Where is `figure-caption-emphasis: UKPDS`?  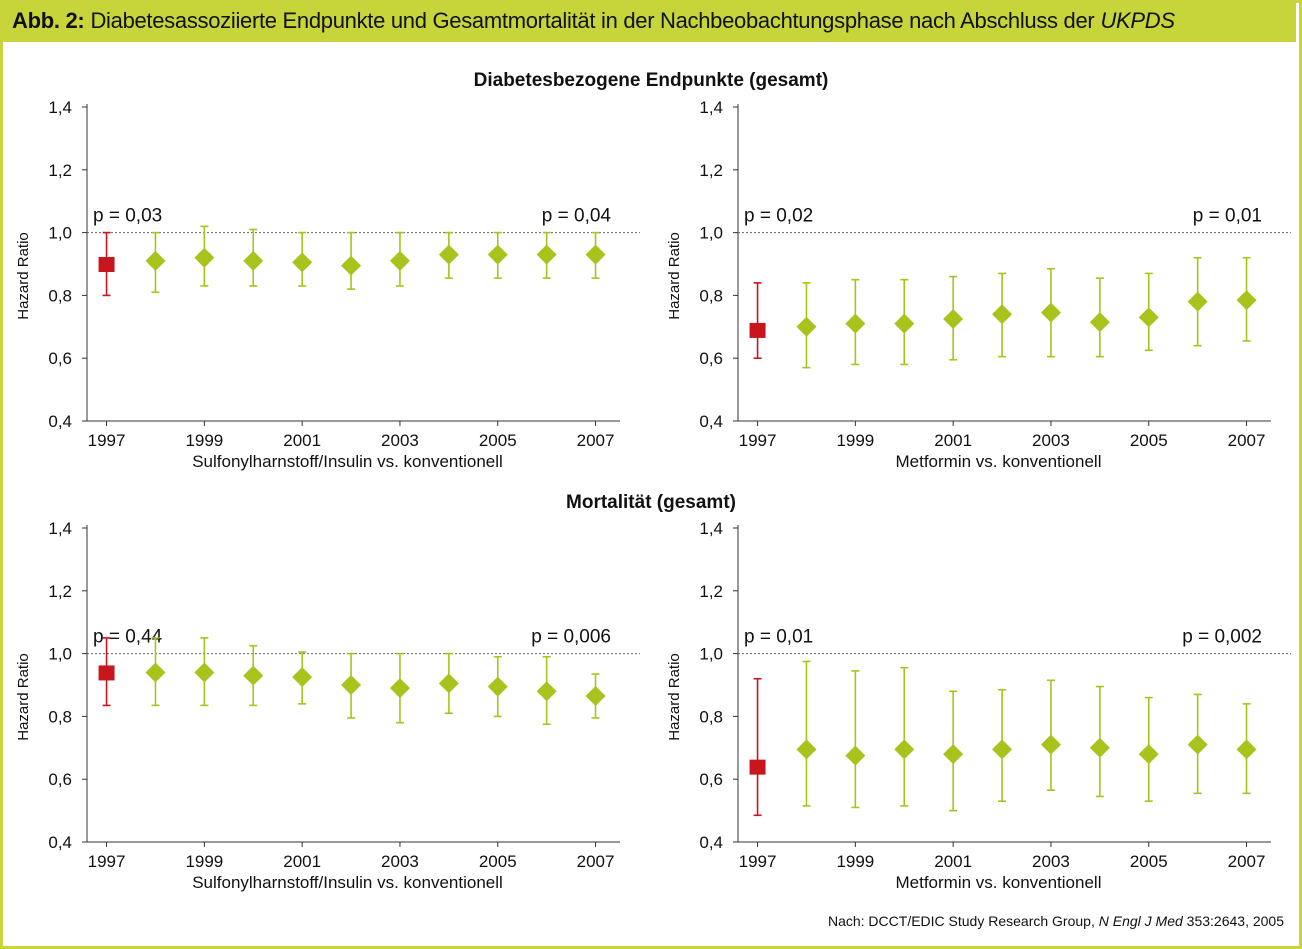
figure-caption-emphasis: UKPDS is located at coordinates (1137, 20).